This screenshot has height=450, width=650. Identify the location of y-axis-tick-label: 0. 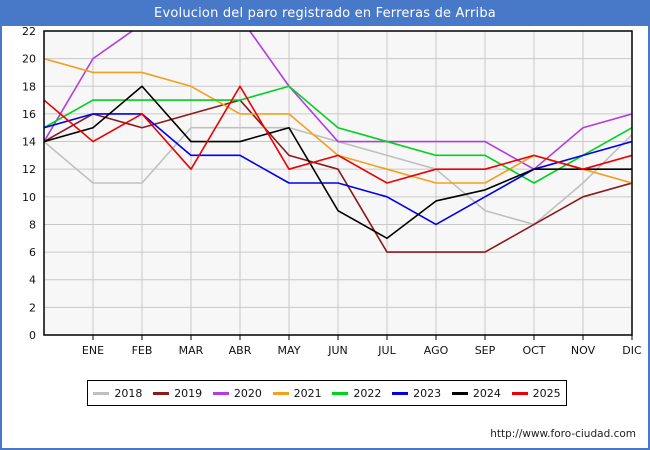
(32, 335).